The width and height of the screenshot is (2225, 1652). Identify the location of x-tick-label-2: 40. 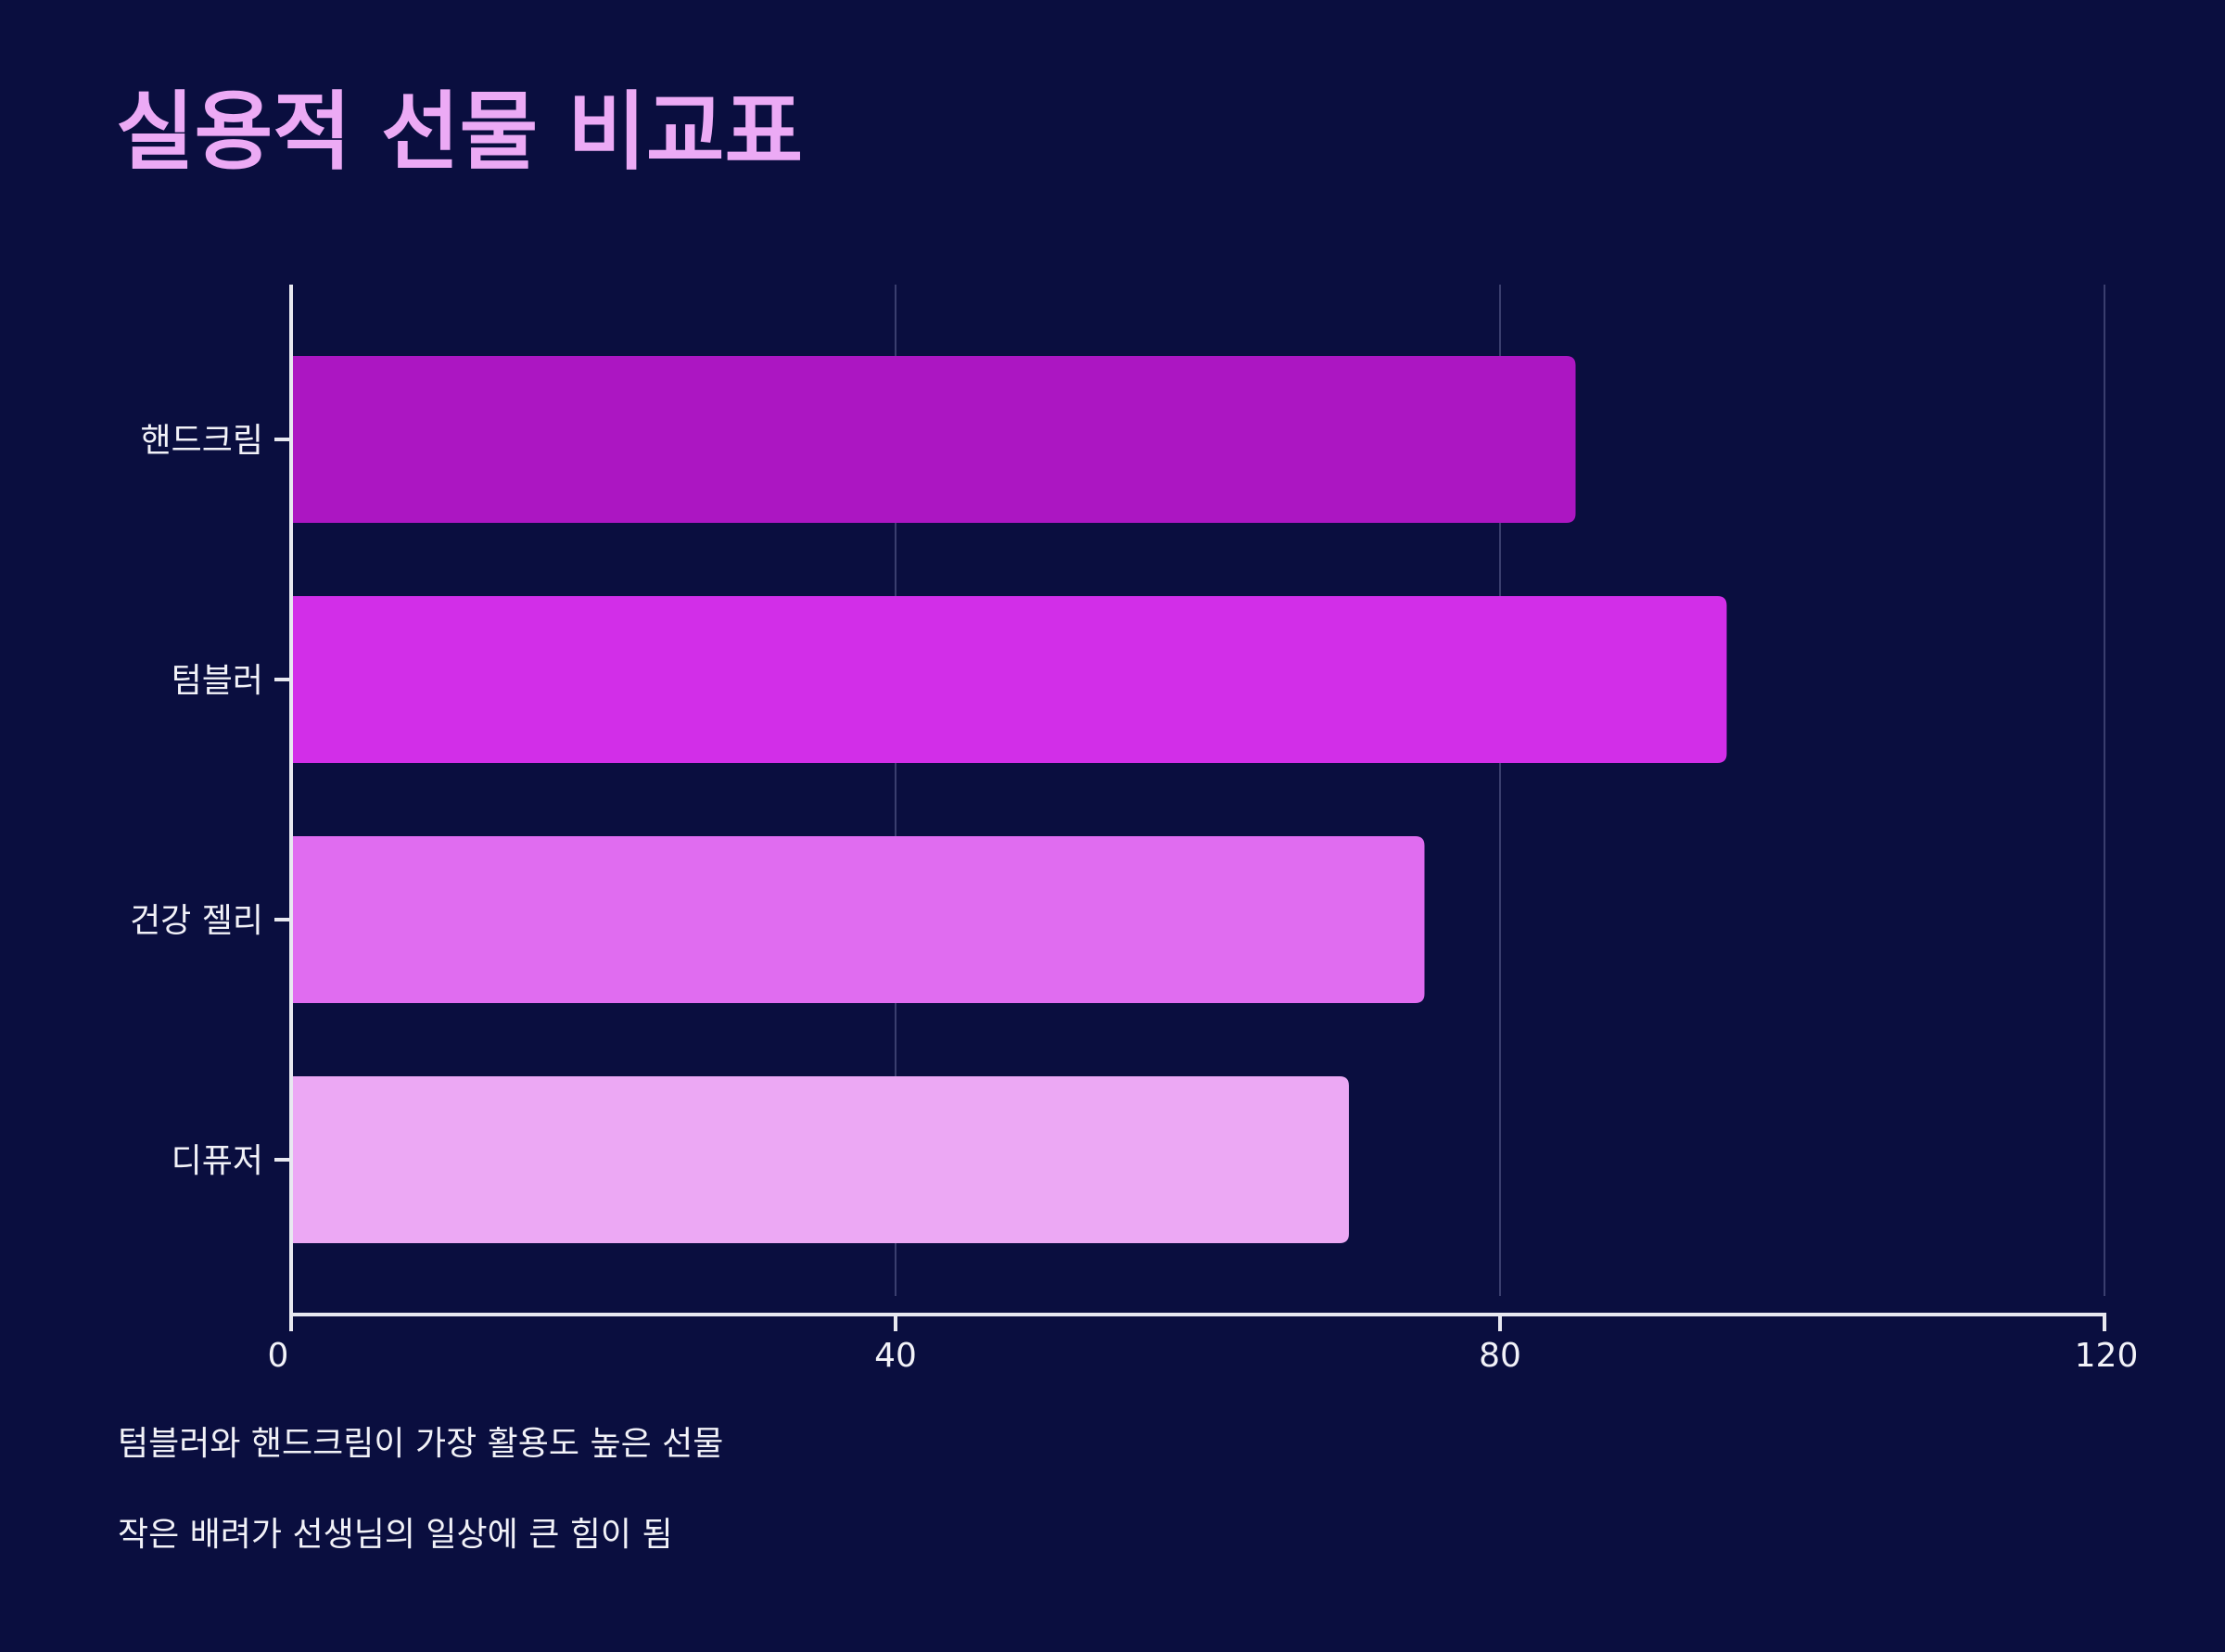
(895, 1356).